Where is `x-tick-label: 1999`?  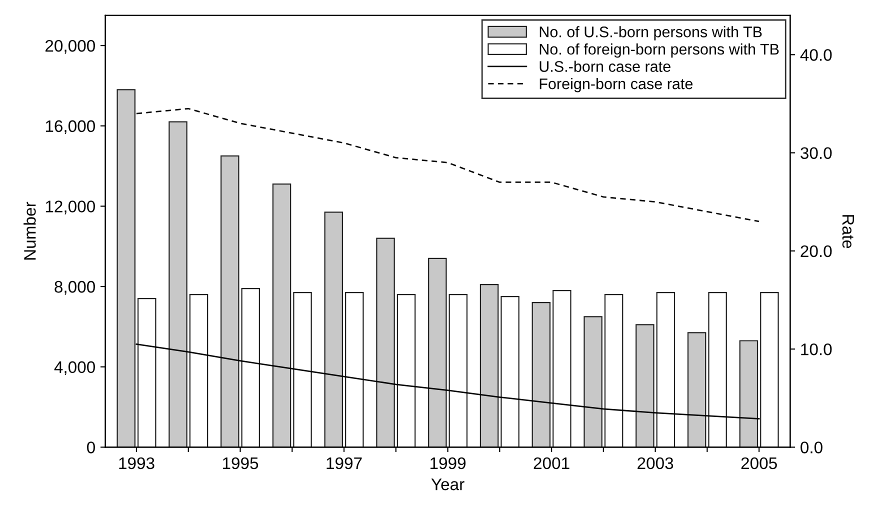
x-tick-label: 1999 is located at coordinates (448, 463).